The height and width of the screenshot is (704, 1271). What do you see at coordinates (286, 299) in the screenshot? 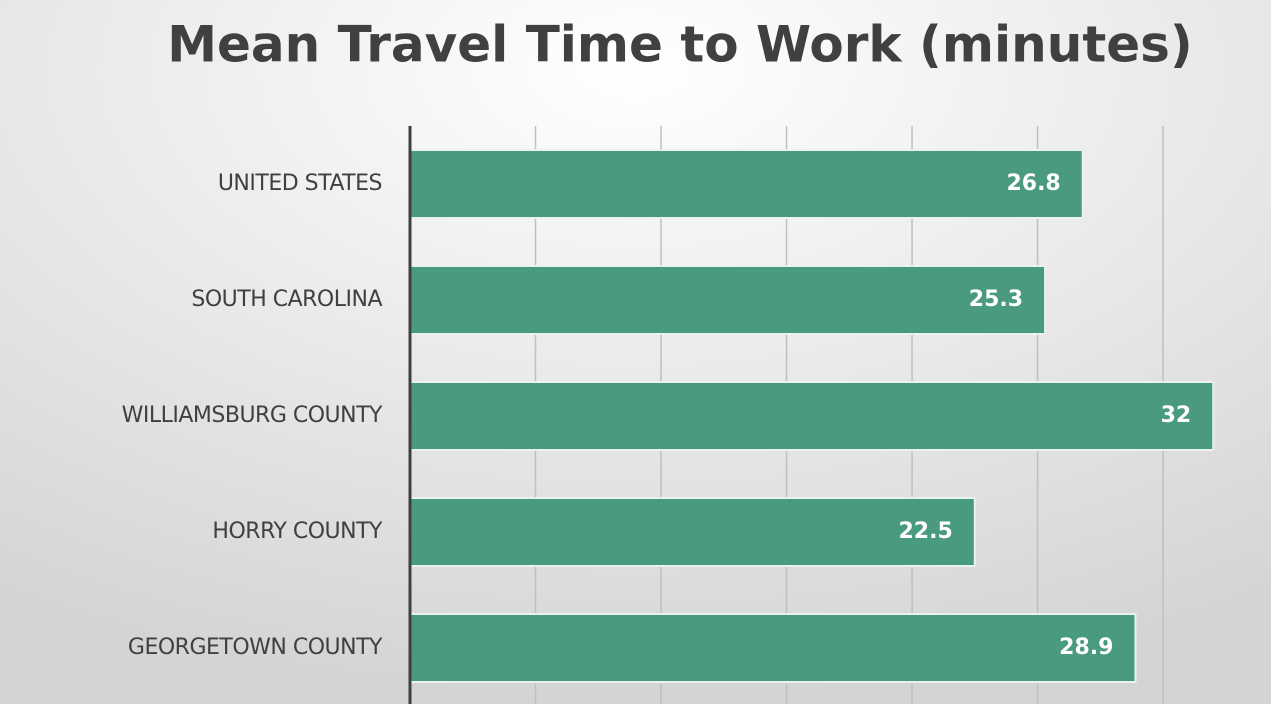
I see `y-tick-label: SOUTH CAROLINA` at bounding box center [286, 299].